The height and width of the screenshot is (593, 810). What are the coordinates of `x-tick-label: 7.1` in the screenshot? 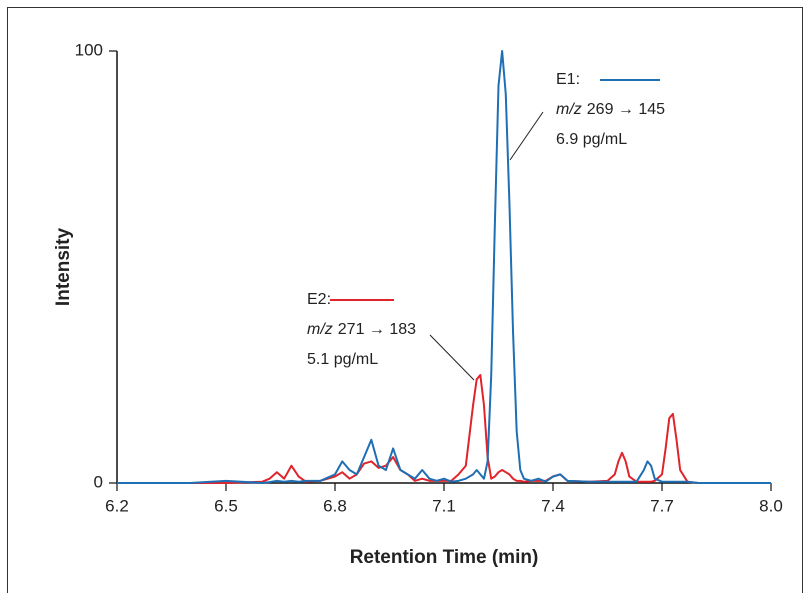 It's located at (444, 505).